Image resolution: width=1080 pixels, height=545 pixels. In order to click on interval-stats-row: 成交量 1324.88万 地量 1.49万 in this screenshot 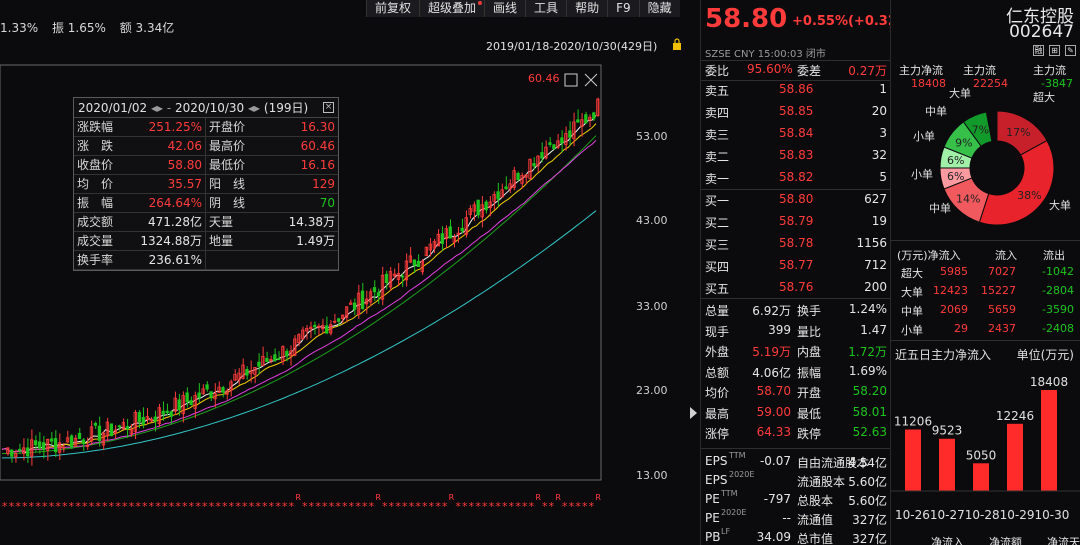, I will do `click(206, 241)`.